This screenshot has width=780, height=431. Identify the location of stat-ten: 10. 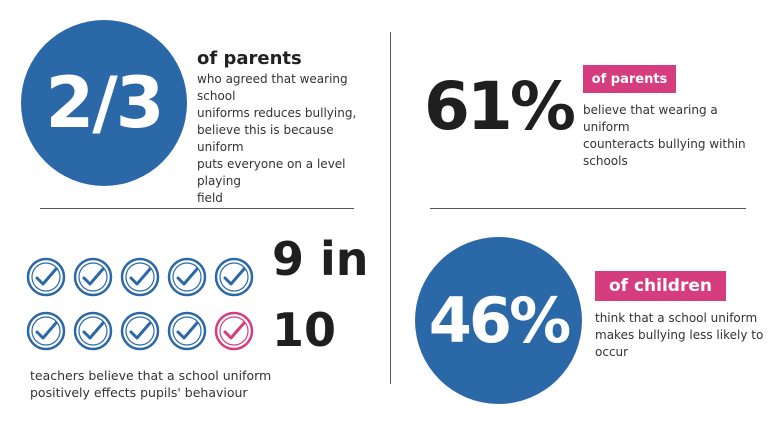
(304, 330).